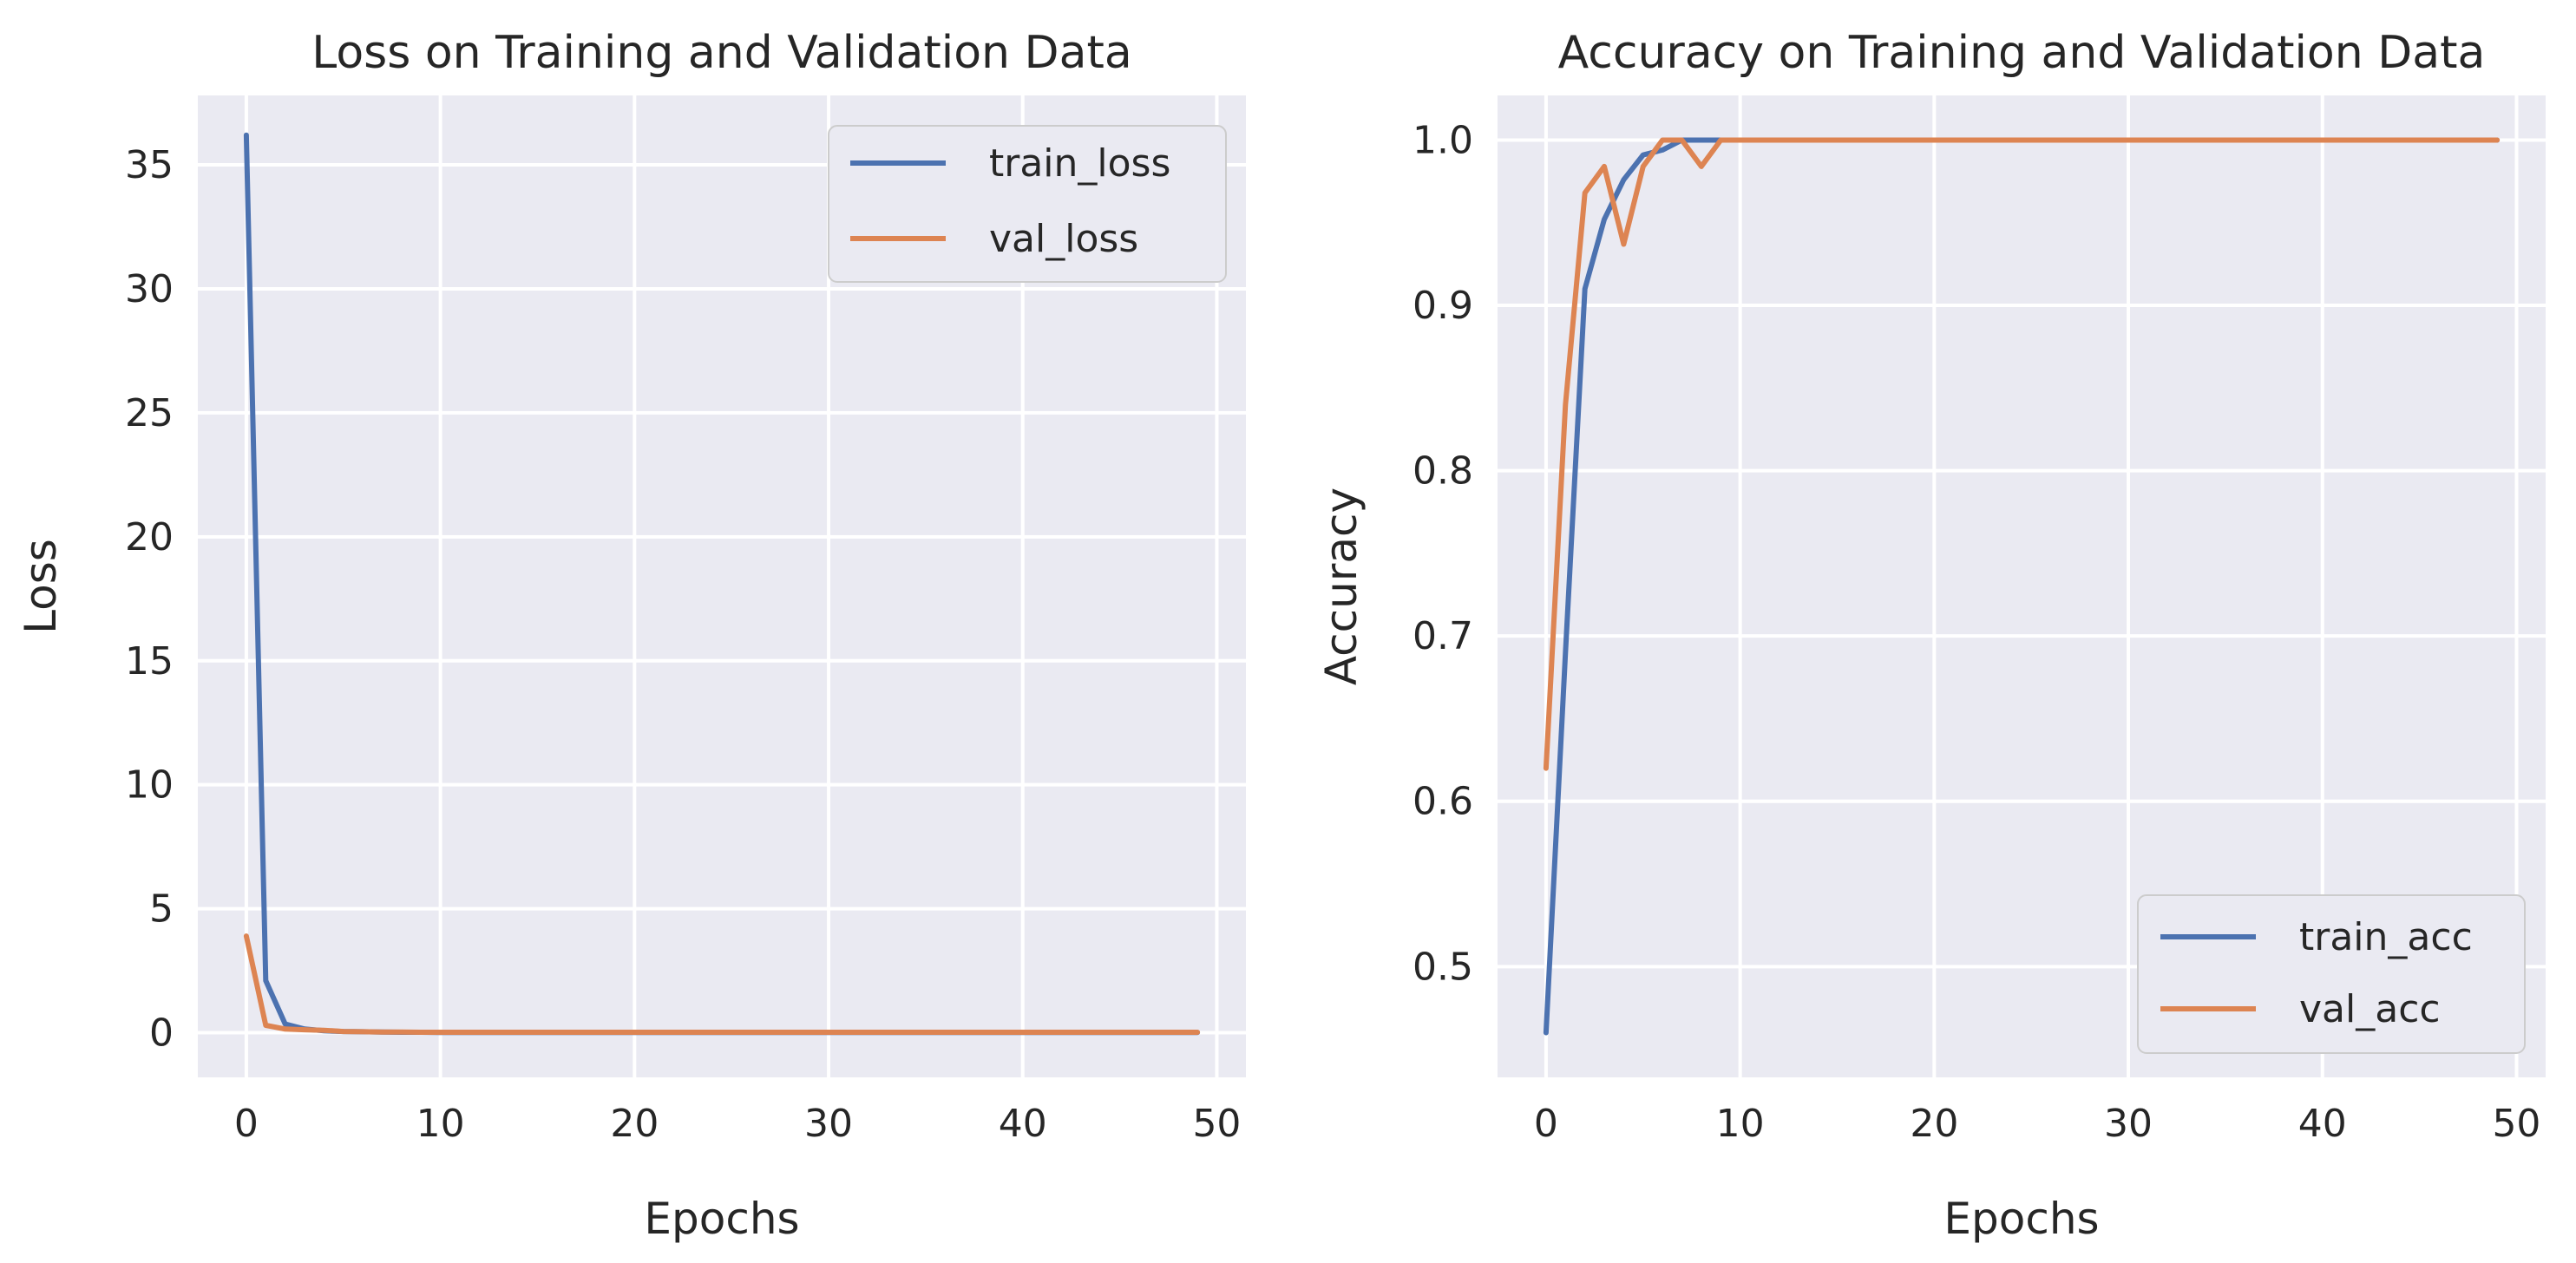  What do you see at coordinates (149, 537) in the screenshot?
I see `loss-y-tick-label: 20` at bounding box center [149, 537].